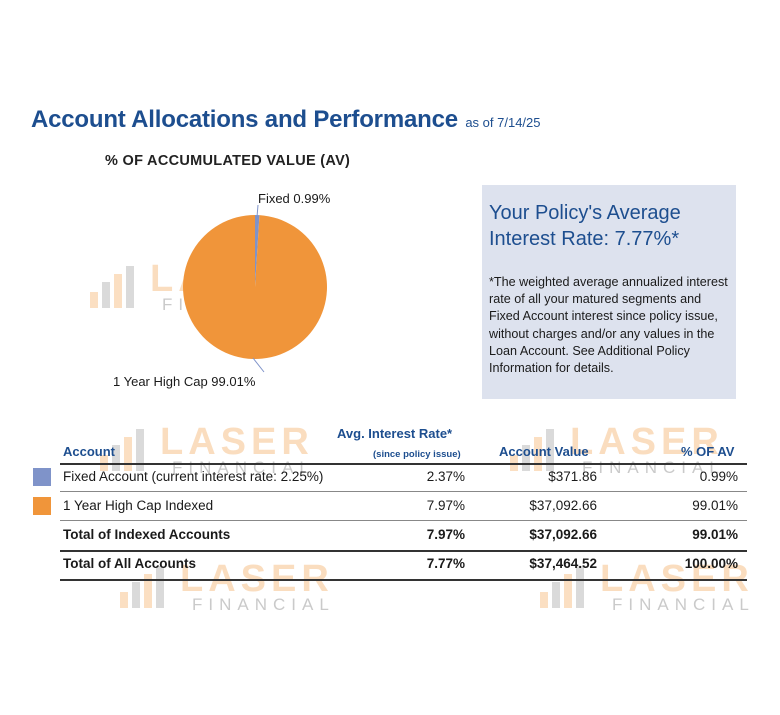  Describe the element at coordinates (715, 505) in the screenshot. I see `row-pct: 99.01%` at that location.